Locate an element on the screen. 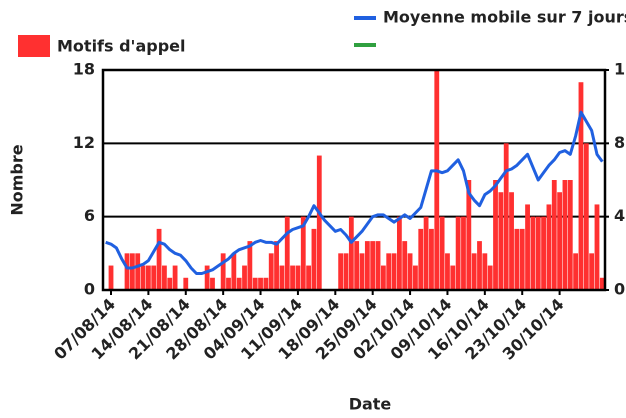 This screenshot has width=626, height=418. x-axis-title: Date is located at coordinates (370, 404).